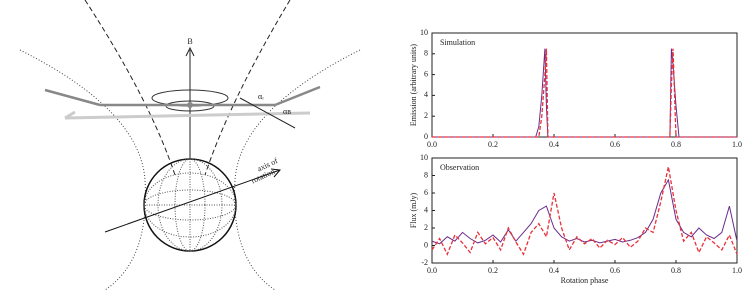 This screenshot has width=747, height=290. I want to click on label: B, so click(189, 41).